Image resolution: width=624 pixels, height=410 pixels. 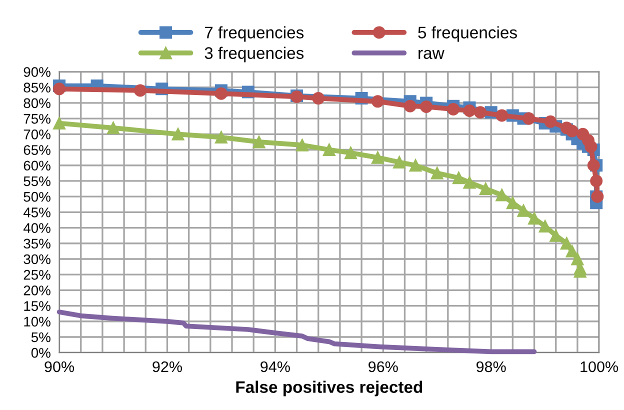 I want to click on y-tick-label: 75%, so click(x=37, y=119).